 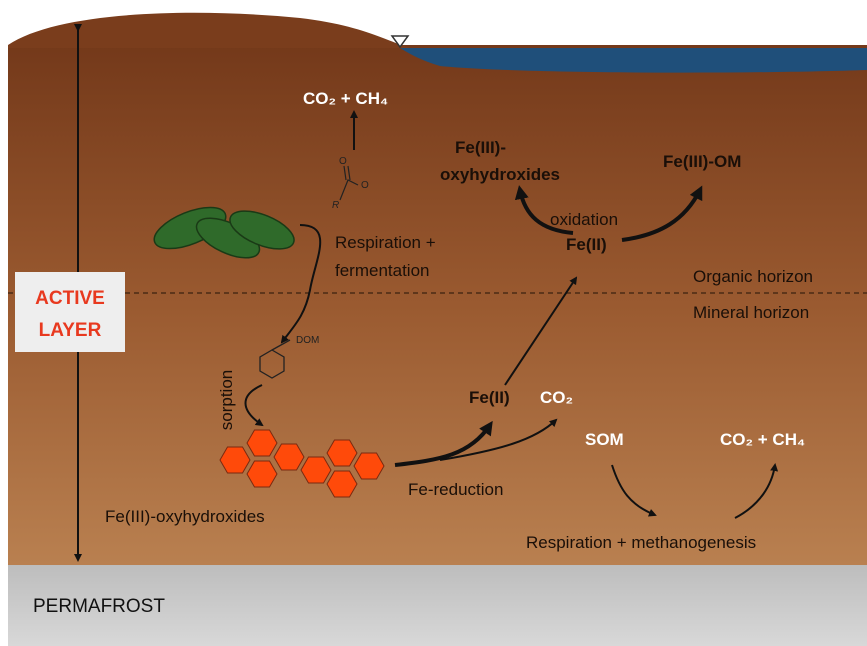 I want to click on molecule-atom: R, so click(x=335, y=205).